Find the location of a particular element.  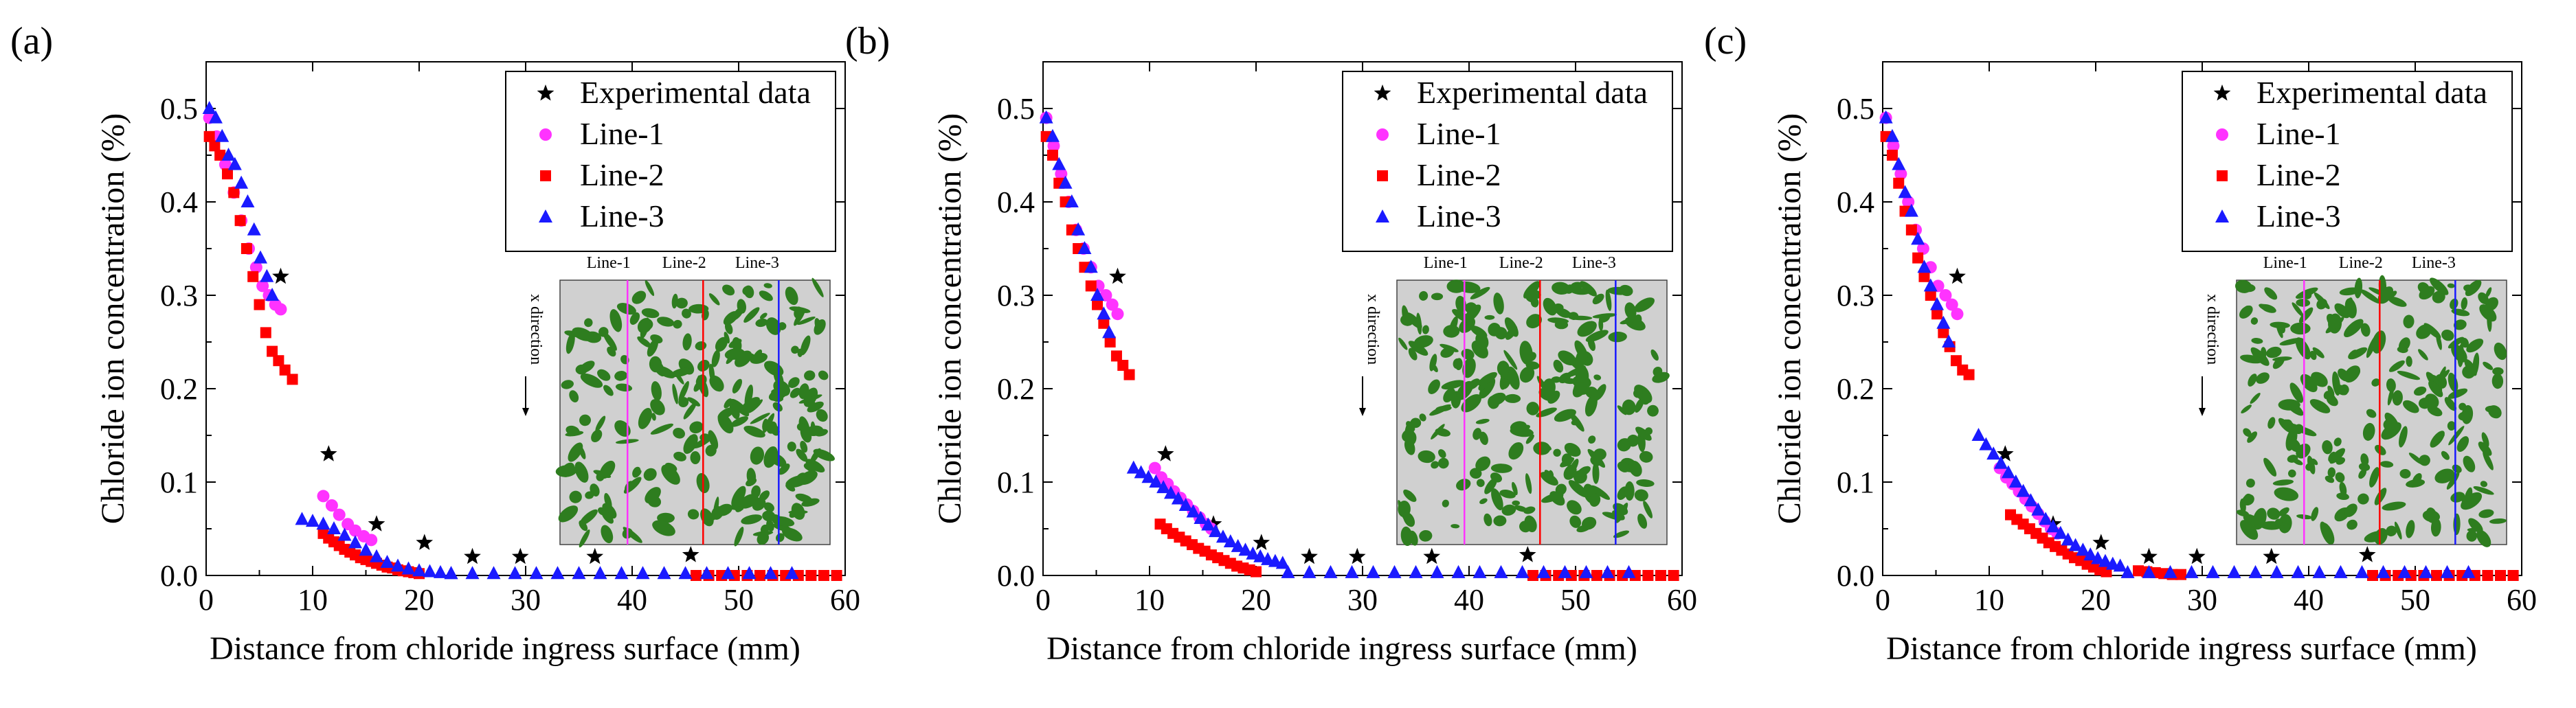

legend-marker is located at coordinates (1382, 175).